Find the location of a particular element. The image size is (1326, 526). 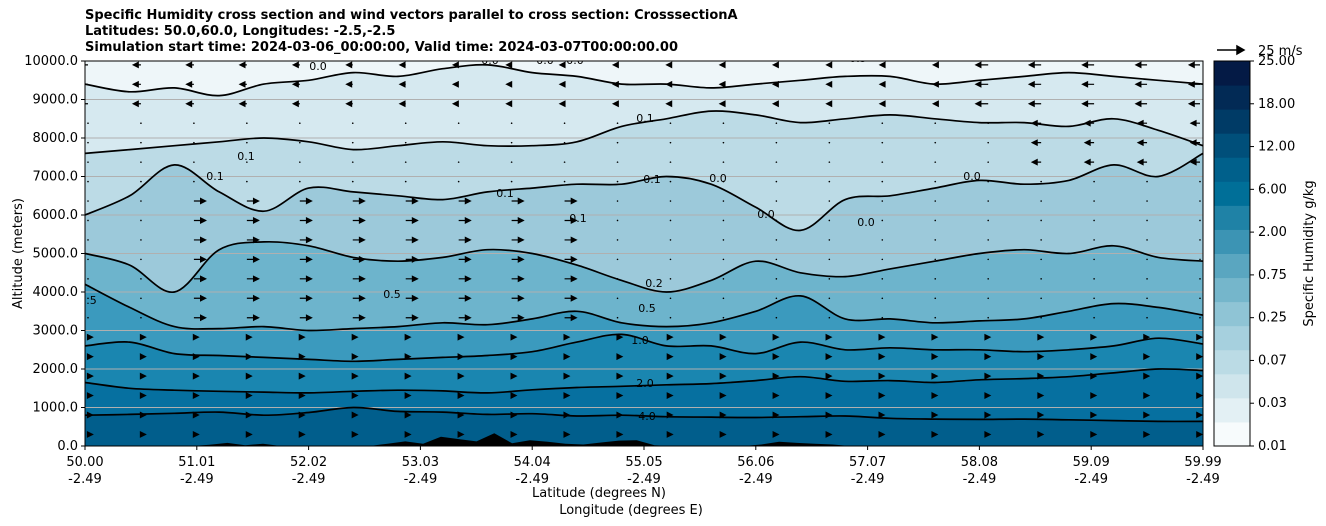

contour-line is located at coordinates (644, 381).